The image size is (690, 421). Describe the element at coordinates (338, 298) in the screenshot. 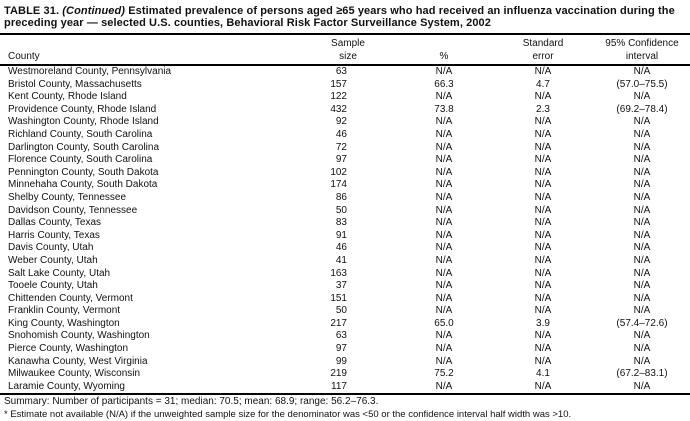

I see `sample-size-cell: 151` at that location.